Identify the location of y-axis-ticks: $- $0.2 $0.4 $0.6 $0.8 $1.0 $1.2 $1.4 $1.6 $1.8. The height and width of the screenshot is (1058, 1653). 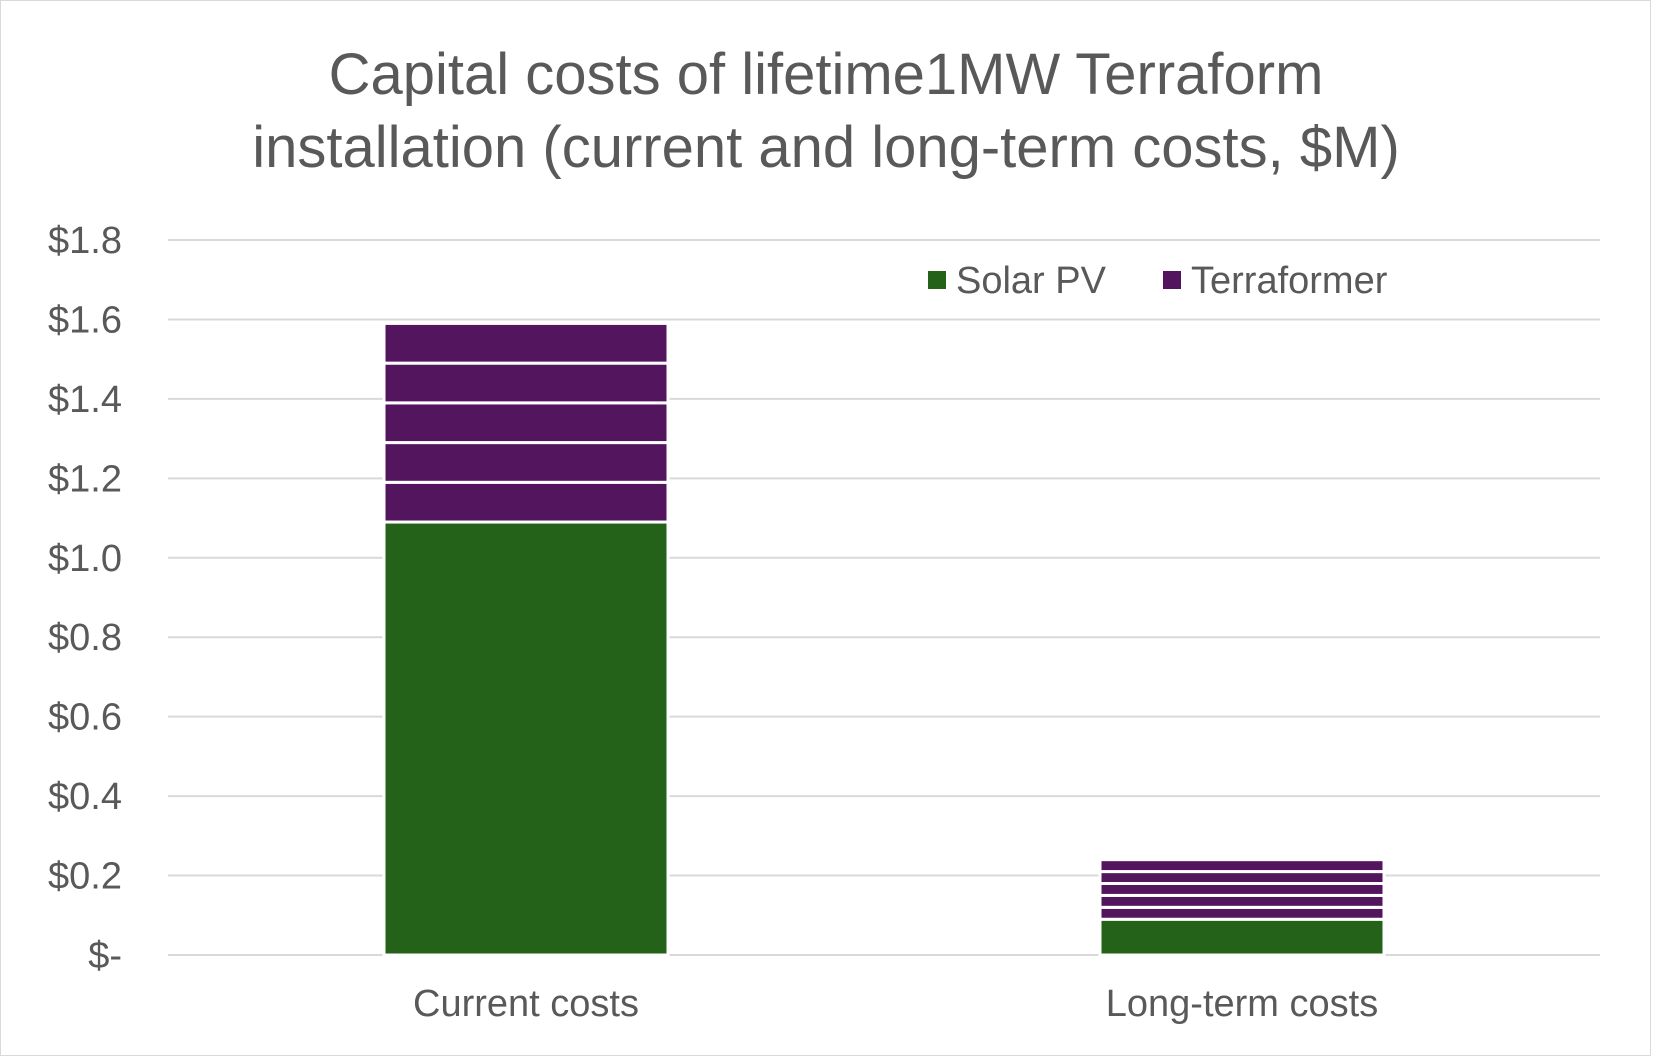
(85, 598).